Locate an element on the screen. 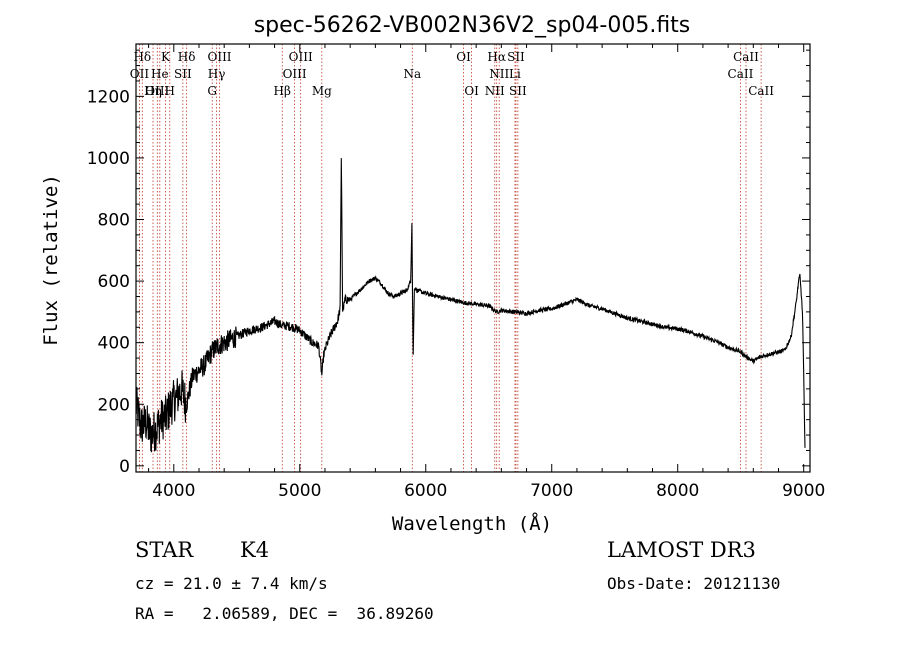 This screenshot has height=649, width=900. observation-date: Obs-Date: 20121130 is located at coordinates (694, 583).